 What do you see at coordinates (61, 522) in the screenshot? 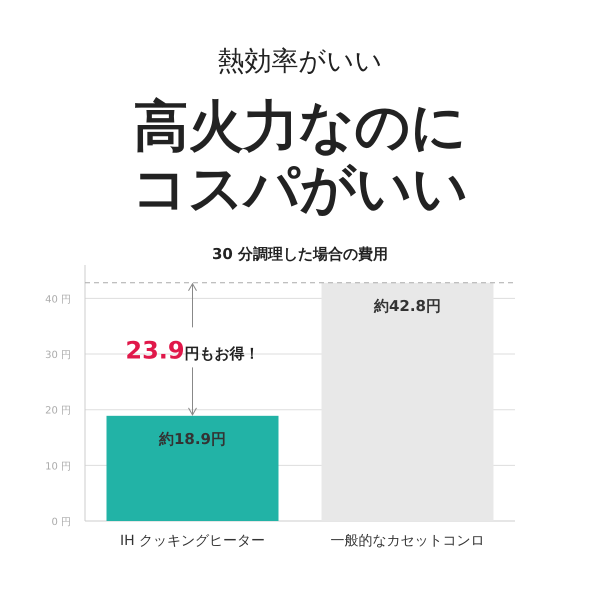
I see `y-tick-label: 0 円` at bounding box center [61, 522].